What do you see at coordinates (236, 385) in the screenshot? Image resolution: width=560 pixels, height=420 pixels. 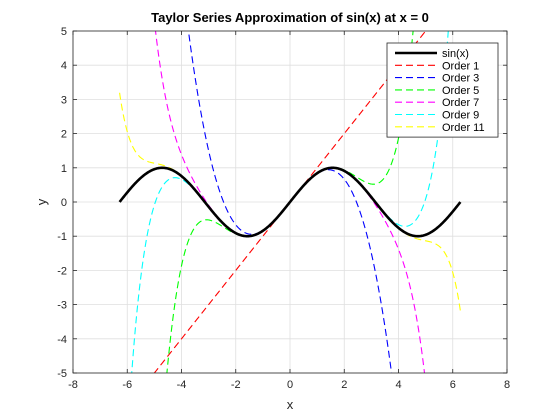 I see `x-tick-label: -2` at bounding box center [236, 385].